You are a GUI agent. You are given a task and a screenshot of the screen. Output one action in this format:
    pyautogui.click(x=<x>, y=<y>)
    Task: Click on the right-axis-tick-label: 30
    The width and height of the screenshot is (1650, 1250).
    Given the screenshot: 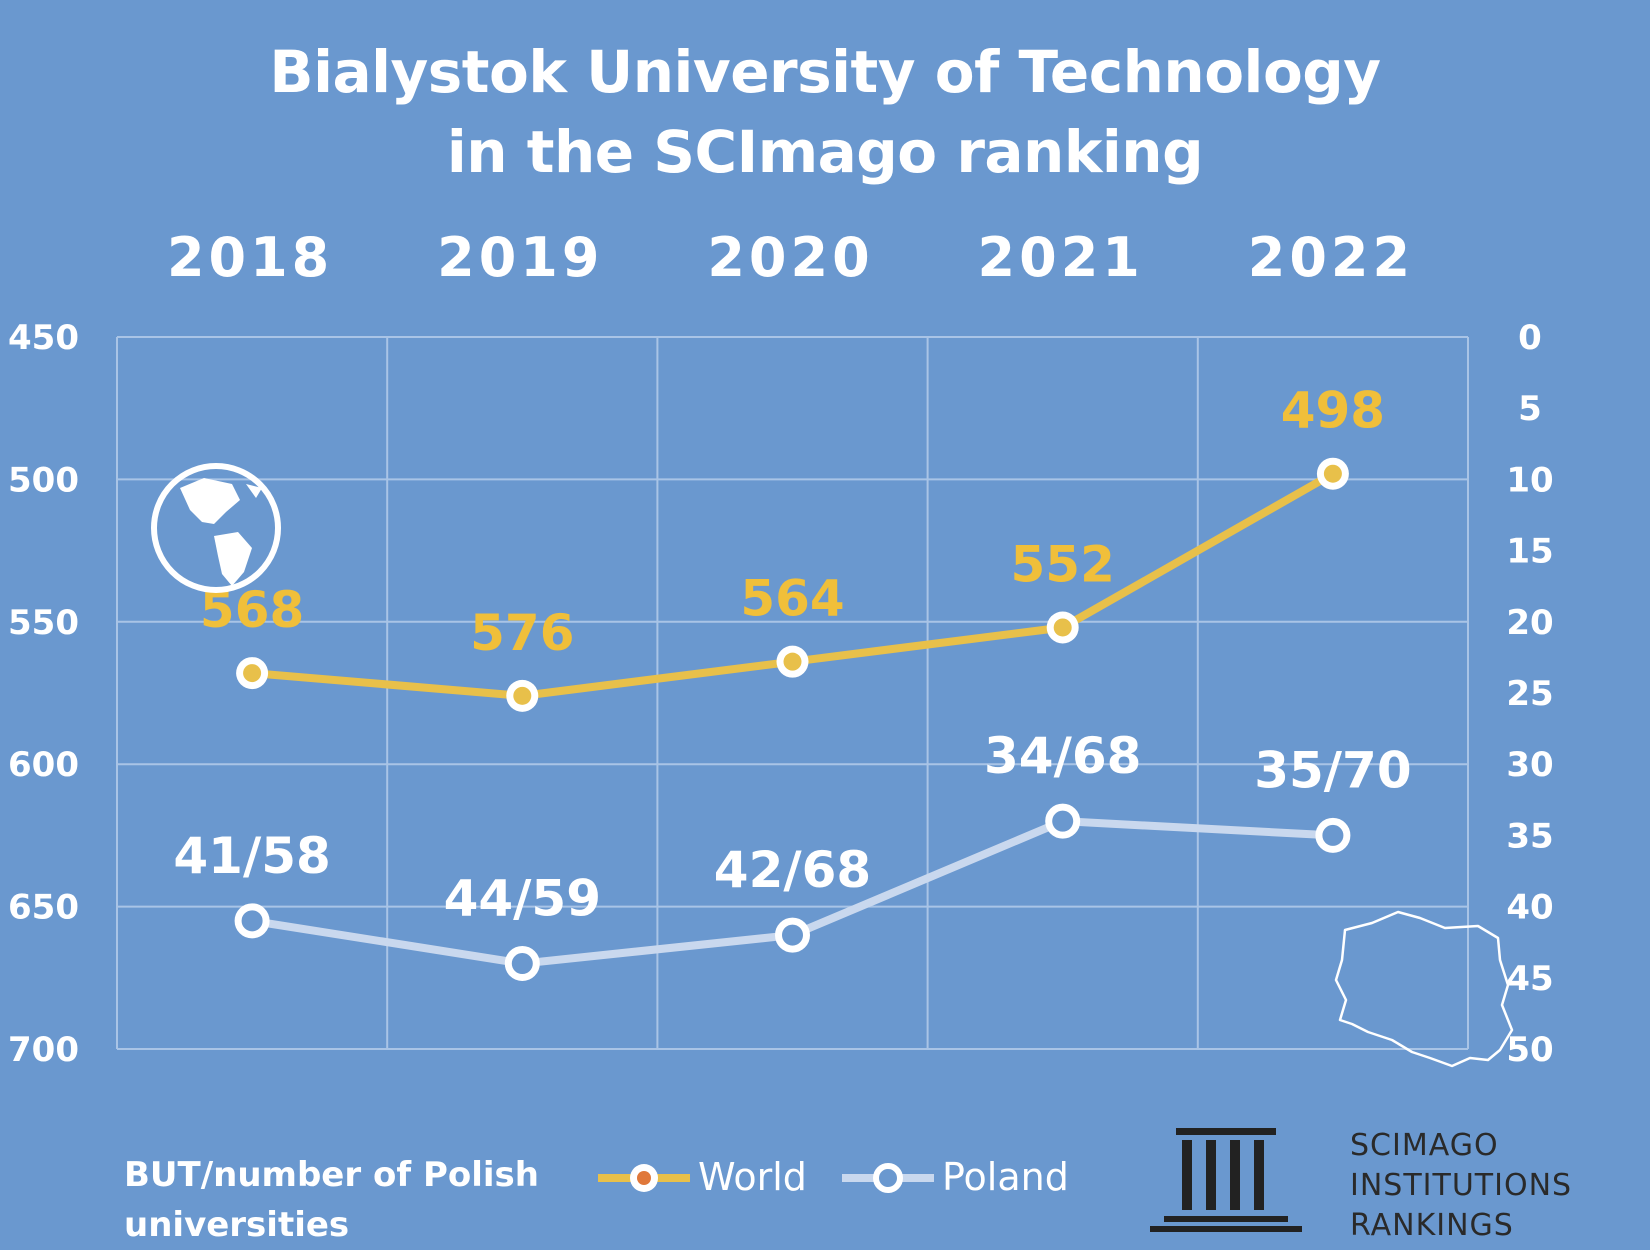 What is the action you would take?
    pyautogui.click(x=1529, y=765)
    